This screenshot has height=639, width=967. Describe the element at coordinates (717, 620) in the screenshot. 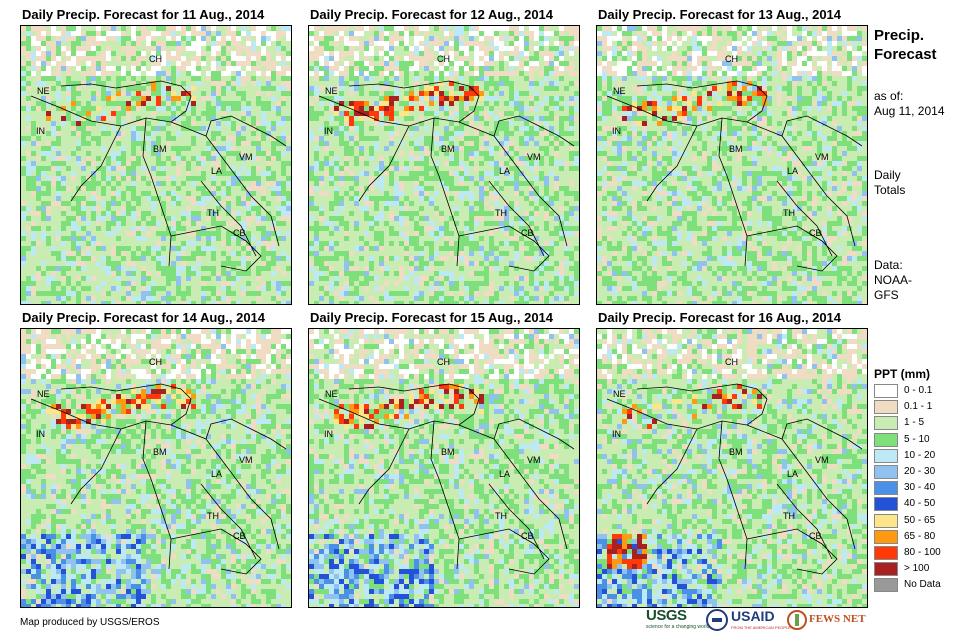

I see `usaid-seal-icon` at that location.